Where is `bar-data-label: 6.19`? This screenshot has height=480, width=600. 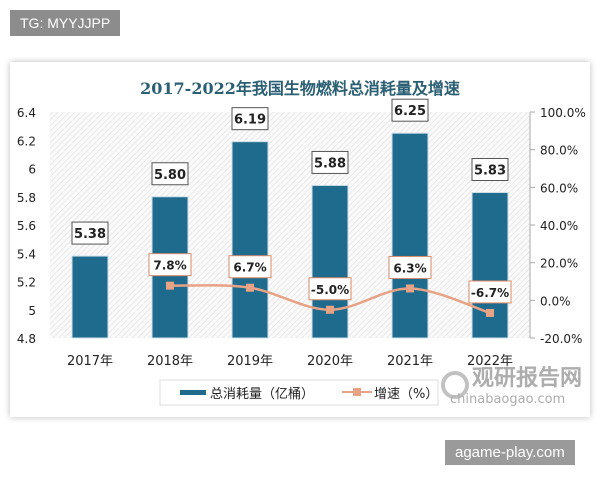
bar-data-label: 6.19 is located at coordinates (250, 120).